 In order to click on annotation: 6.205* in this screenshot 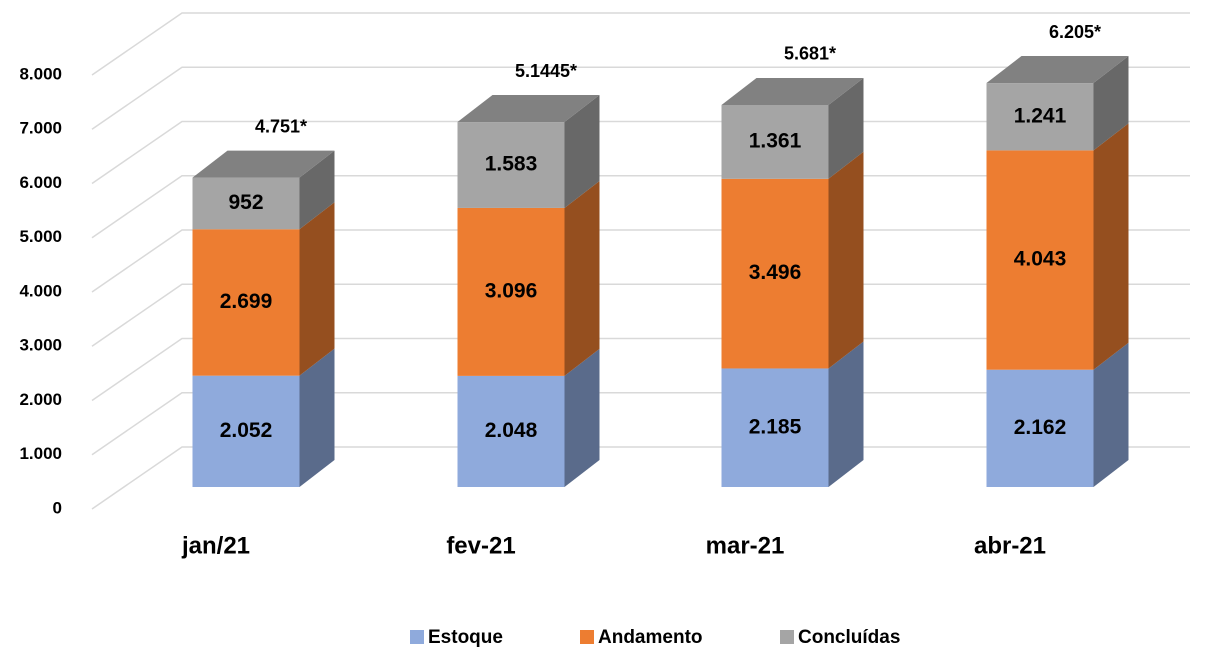, I will do `click(1075, 32)`.